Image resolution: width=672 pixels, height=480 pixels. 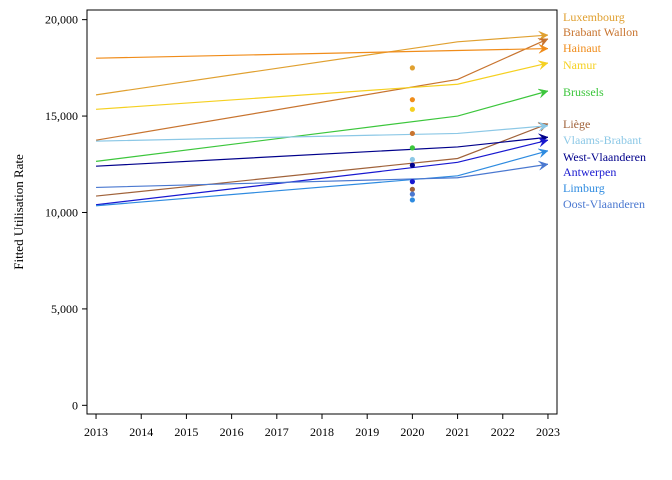 What do you see at coordinates (367, 432) in the screenshot?
I see `x-tick-label: 2019` at bounding box center [367, 432].